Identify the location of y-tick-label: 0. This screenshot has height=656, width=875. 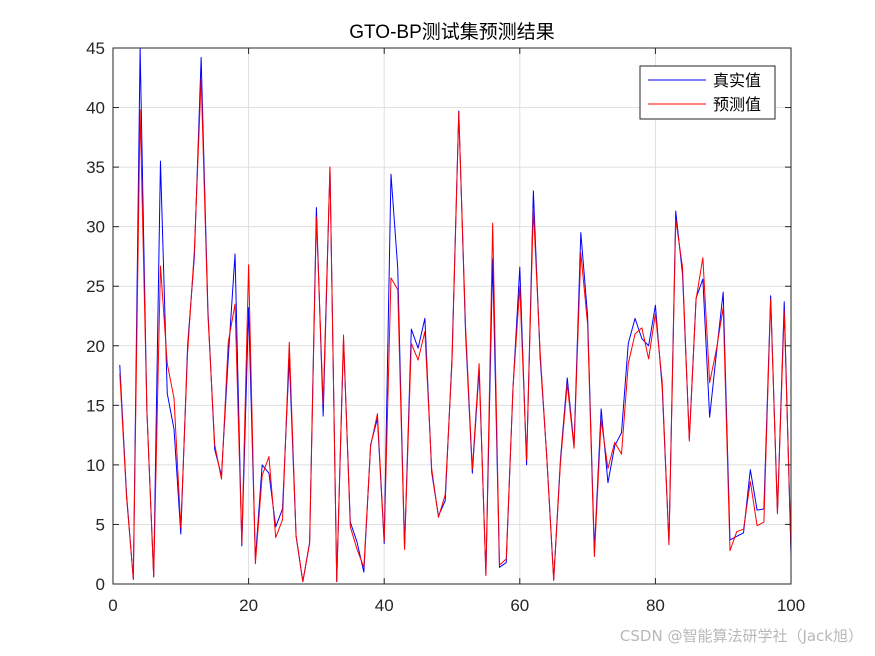
(100, 584).